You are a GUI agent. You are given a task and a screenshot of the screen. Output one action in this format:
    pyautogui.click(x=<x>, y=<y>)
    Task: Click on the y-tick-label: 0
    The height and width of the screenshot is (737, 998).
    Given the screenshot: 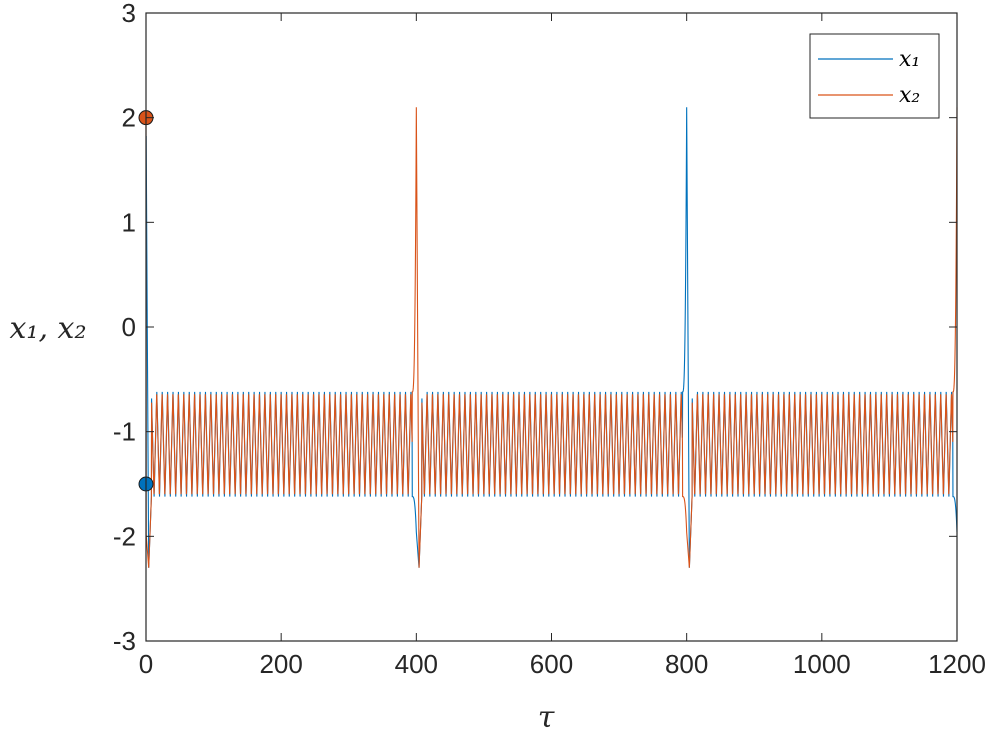 What is the action you would take?
    pyautogui.click(x=129, y=327)
    